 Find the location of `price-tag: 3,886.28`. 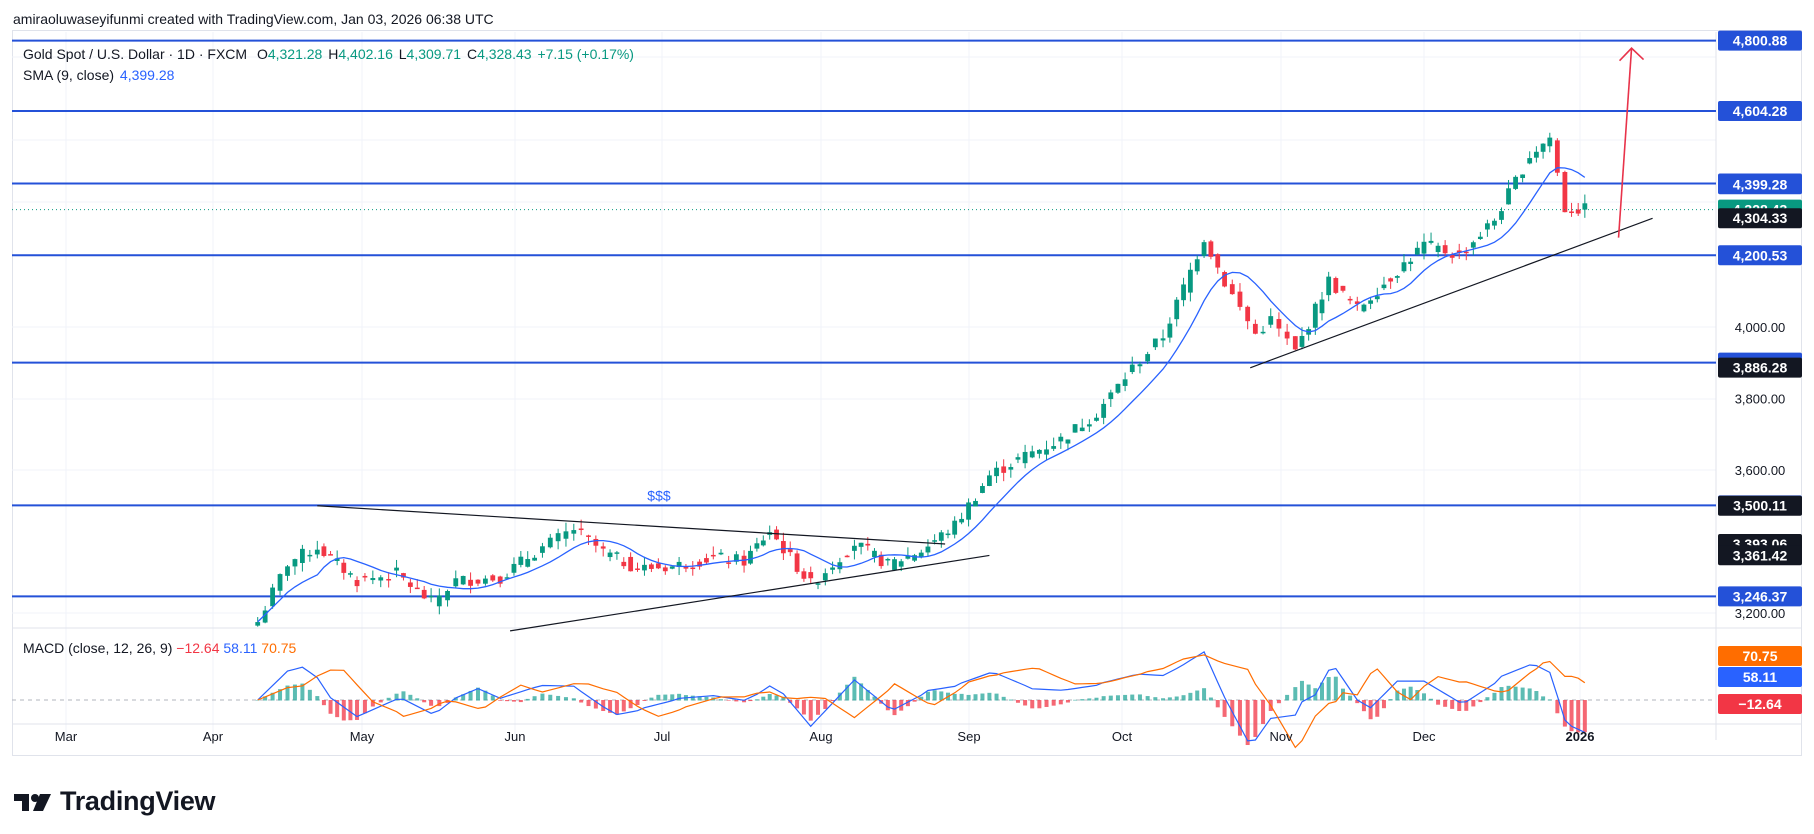

price-tag: 3,886.28 is located at coordinates (1760, 368).